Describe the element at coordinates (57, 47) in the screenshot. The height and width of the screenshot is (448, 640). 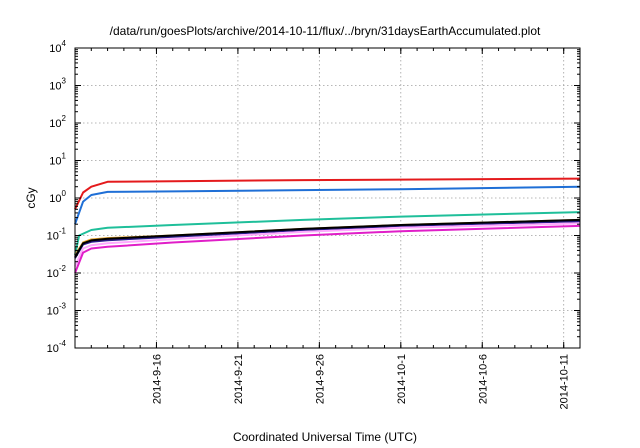
I see `y-tick-label: 10⁴` at that location.